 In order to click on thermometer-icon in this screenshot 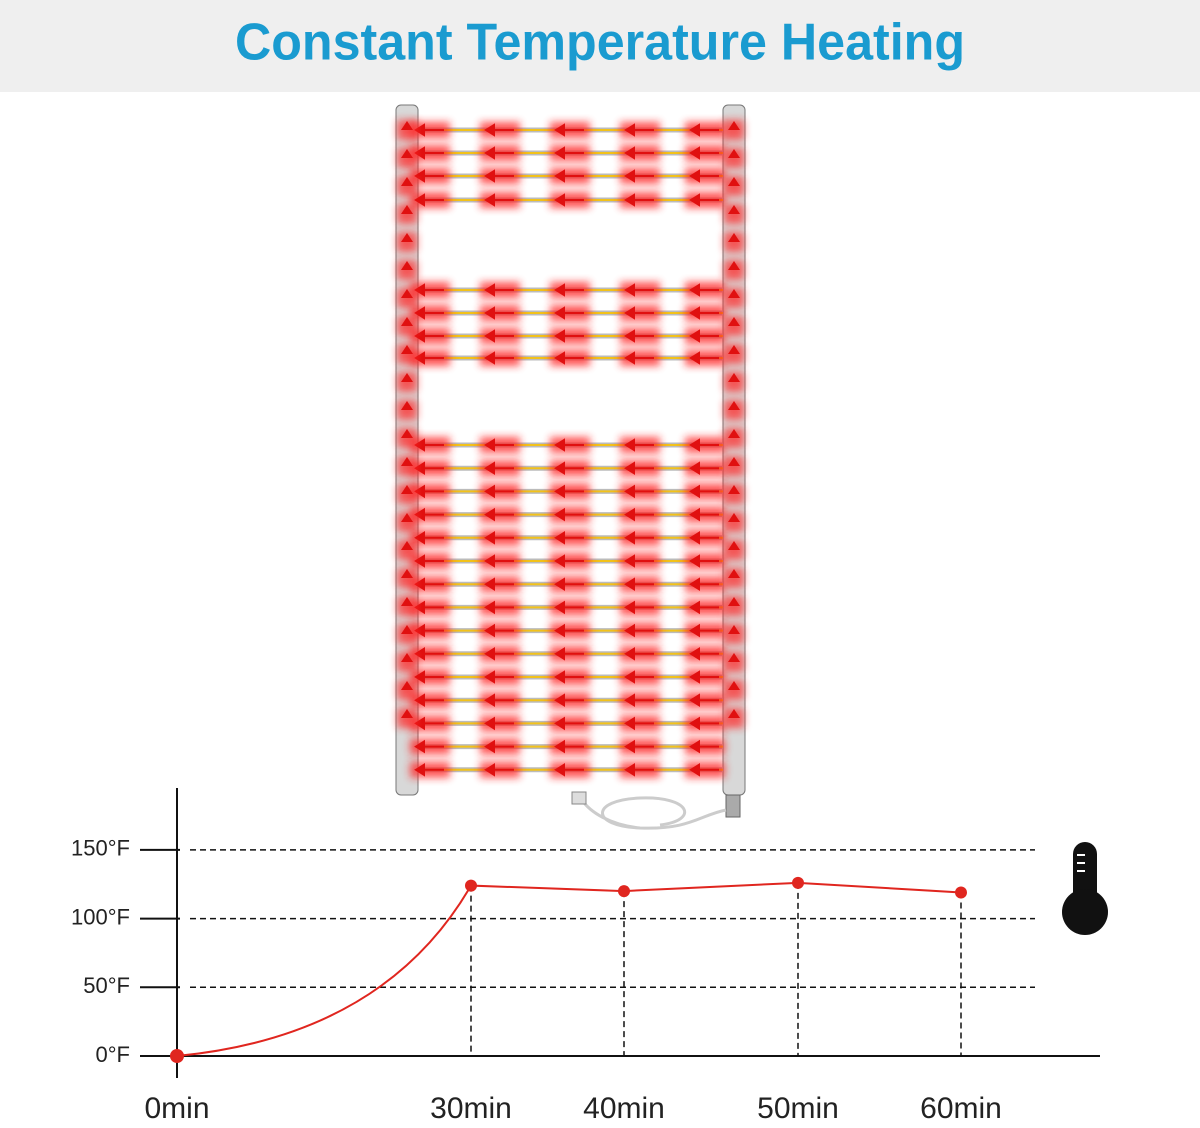, I will do `click(1085, 888)`.